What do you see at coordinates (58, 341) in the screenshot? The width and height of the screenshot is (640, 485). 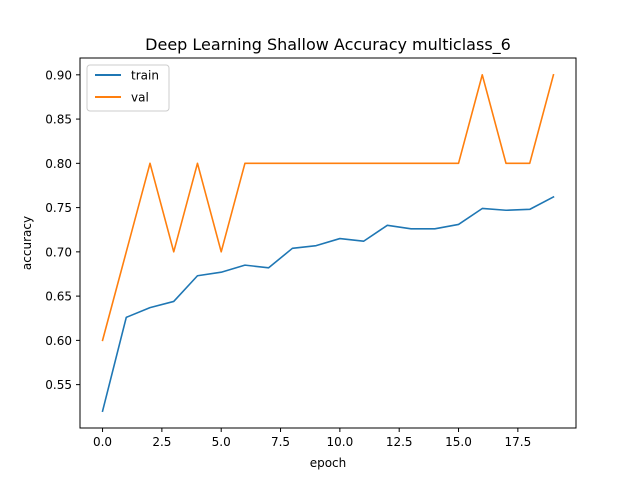 I see `y-tick-label: 0.60` at bounding box center [58, 341].